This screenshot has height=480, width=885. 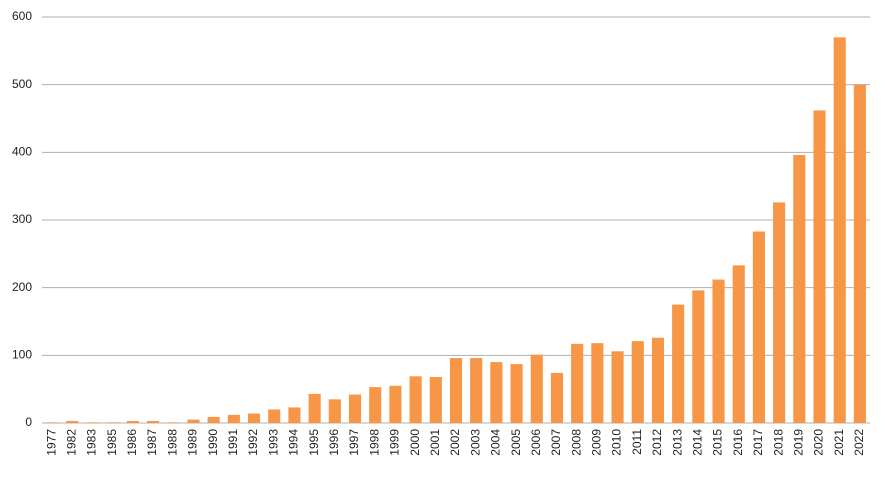 I want to click on x-tick-label: 1986, so click(x=132, y=442).